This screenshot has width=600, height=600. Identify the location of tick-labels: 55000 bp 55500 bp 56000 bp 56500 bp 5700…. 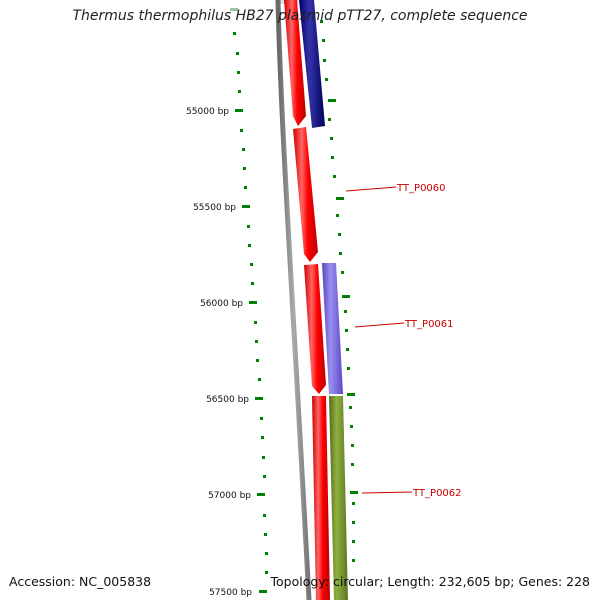
(219, 352).